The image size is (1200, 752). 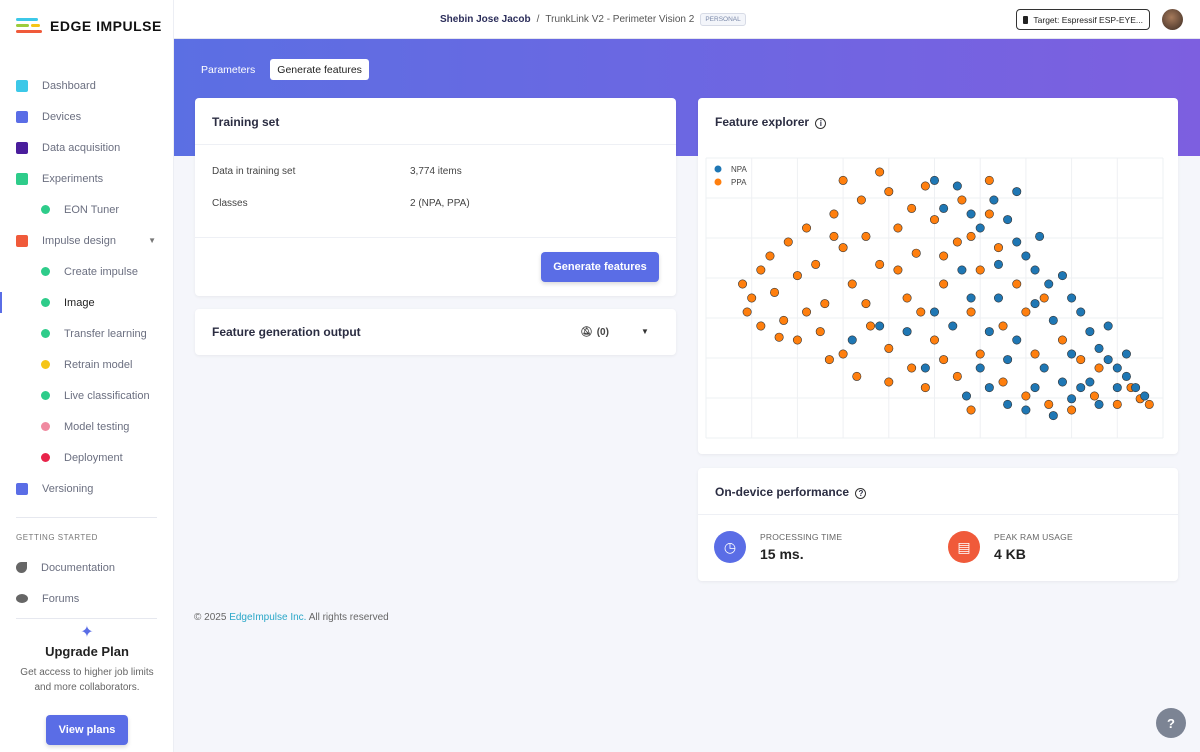 I want to click on sidebar-item-deployment: Deployment, so click(x=87, y=457).